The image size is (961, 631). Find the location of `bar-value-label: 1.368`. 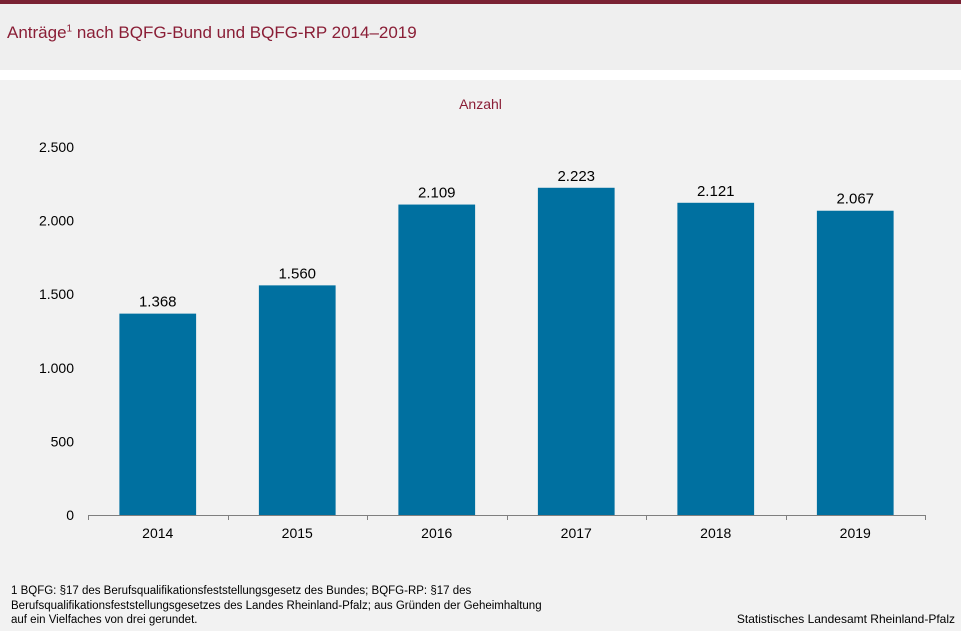

bar-value-label: 1.368 is located at coordinates (158, 302).